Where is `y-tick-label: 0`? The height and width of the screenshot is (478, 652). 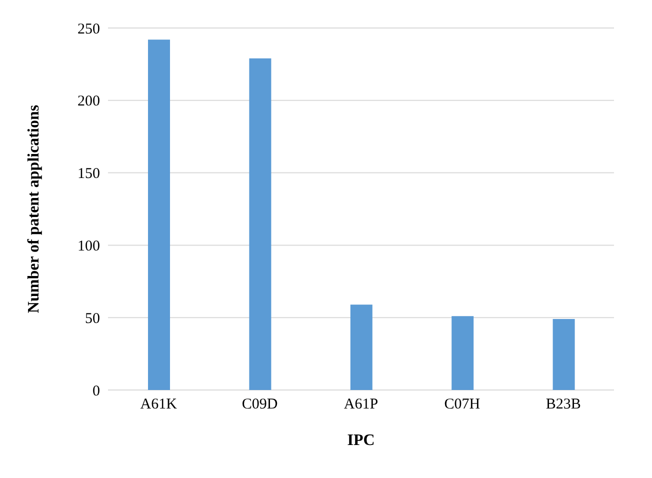
y-tick-label: 0 is located at coordinates (96, 391).